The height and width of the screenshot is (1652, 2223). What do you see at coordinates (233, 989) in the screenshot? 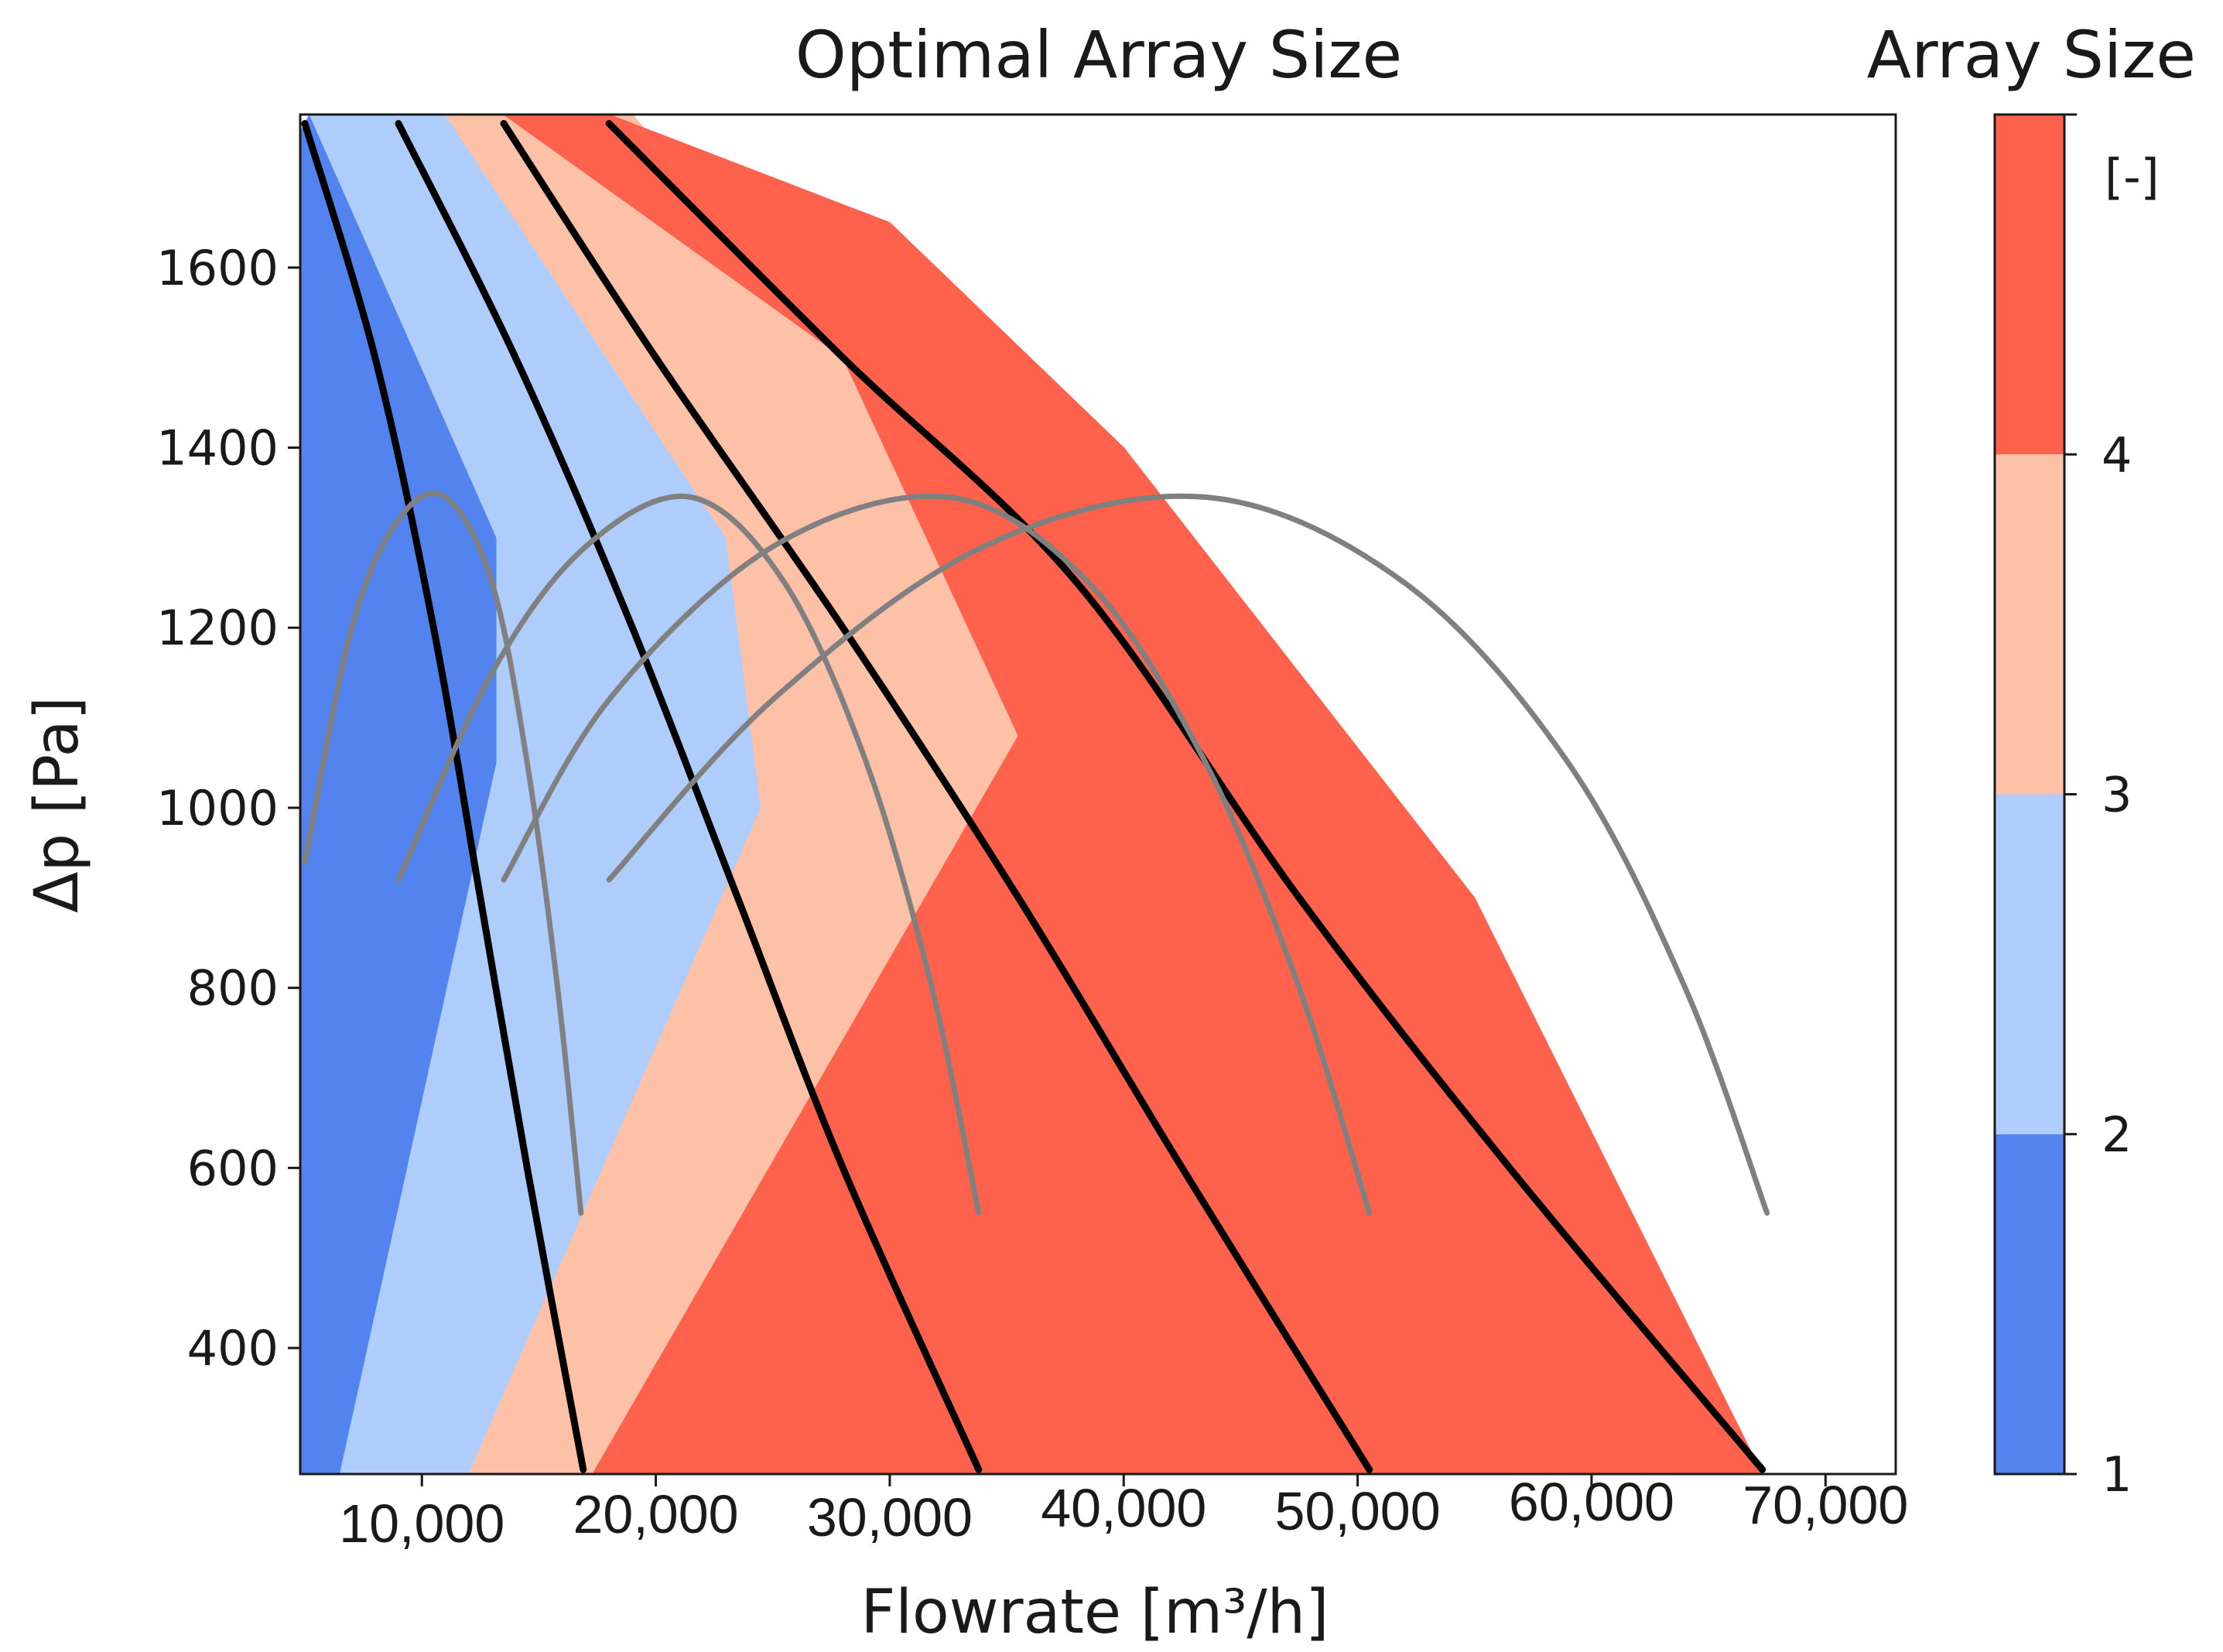
I see `y-tick-label: 800` at bounding box center [233, 989].